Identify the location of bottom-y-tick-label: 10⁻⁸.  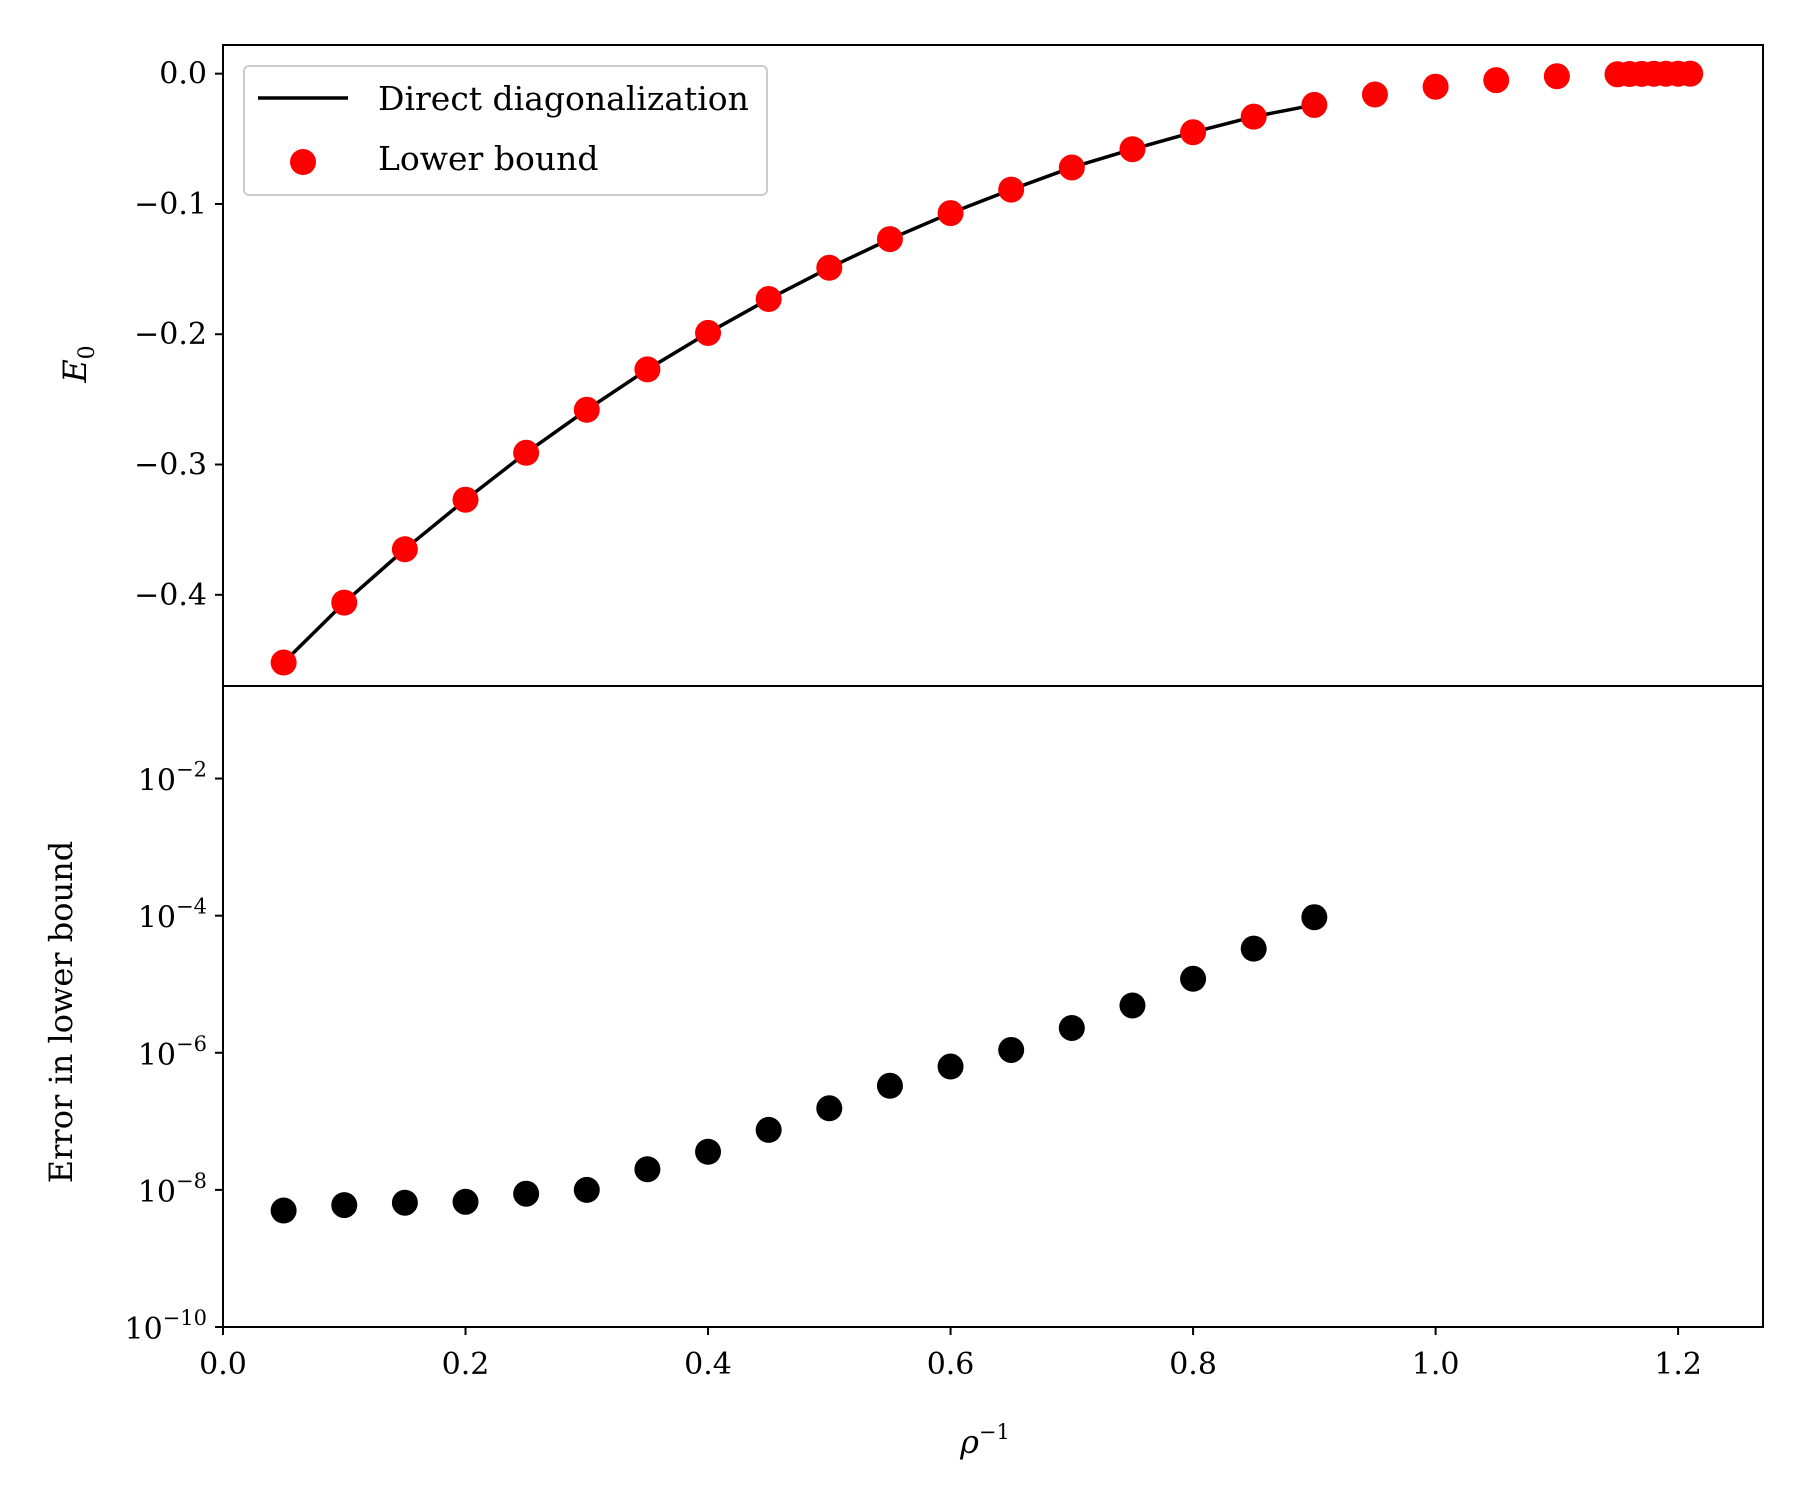
(172, 1189).